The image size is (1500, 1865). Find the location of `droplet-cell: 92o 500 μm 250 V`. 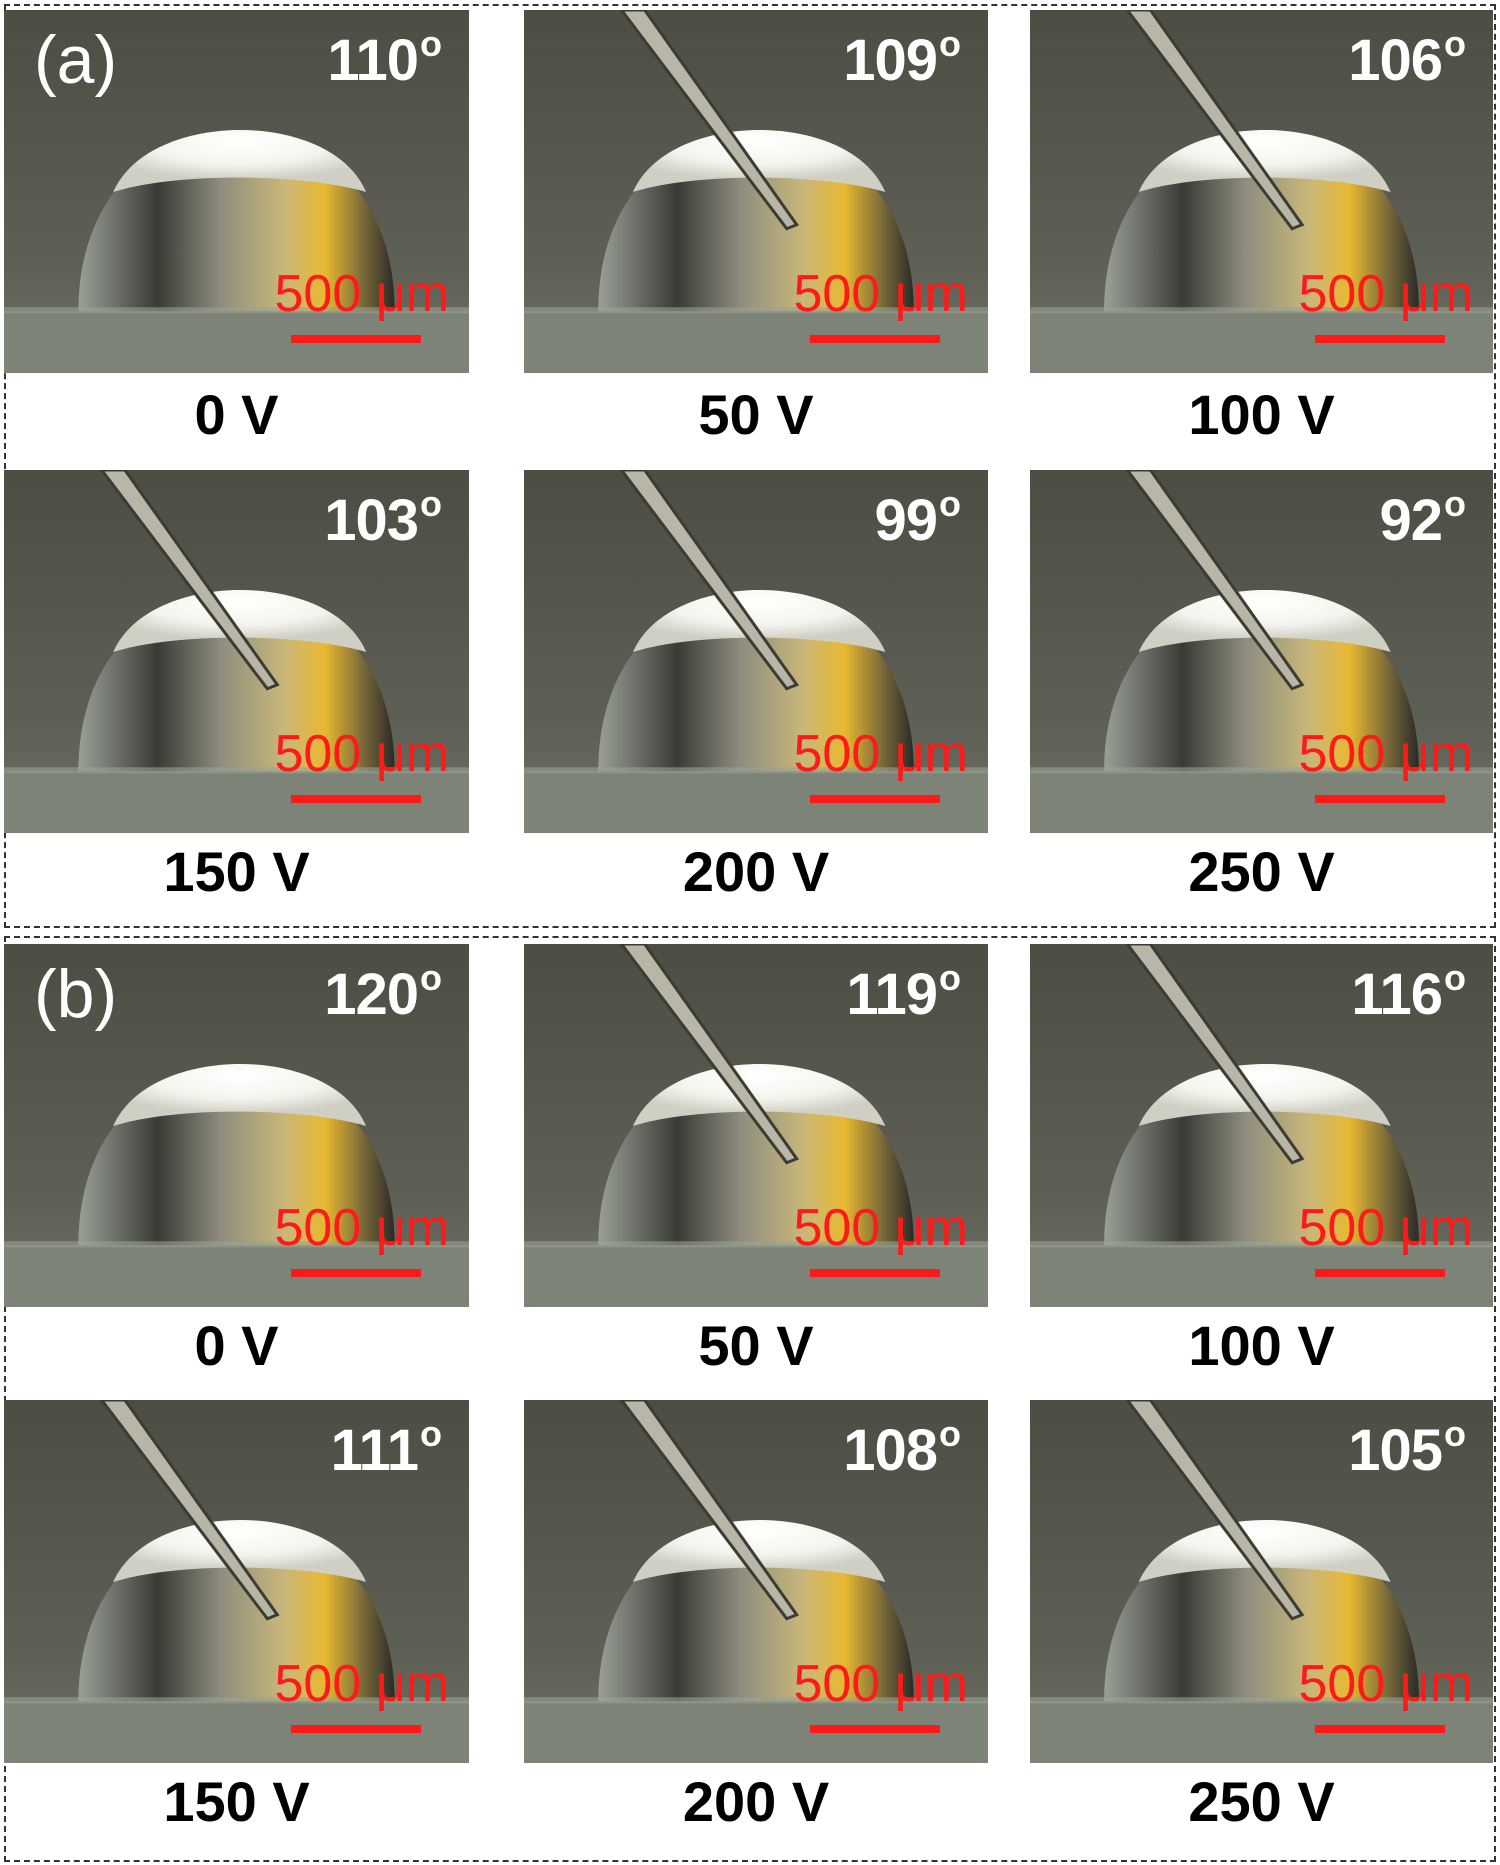

droplet-cell: 92o 500 μm 250 V is located at coordinates (1261, 691).